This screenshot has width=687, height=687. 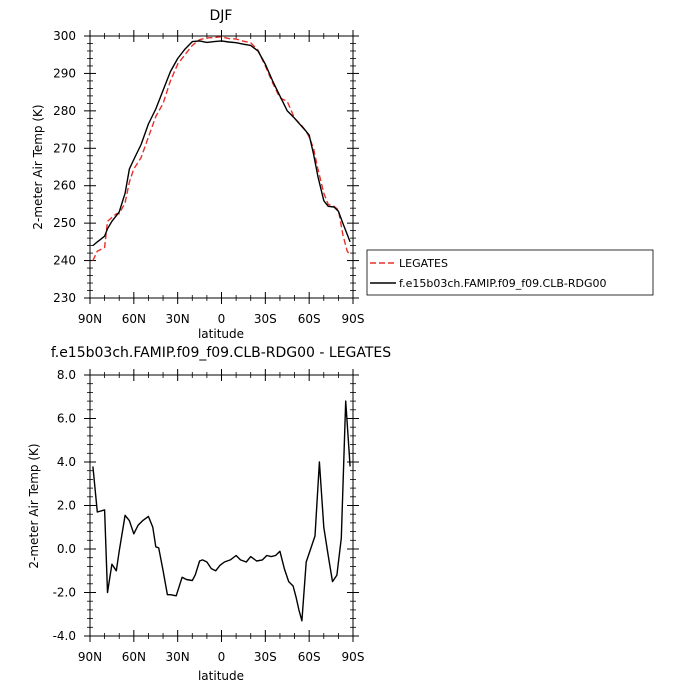 I want to click on bottom-y-tick-label: 4.0, so click(x=66, y=462).